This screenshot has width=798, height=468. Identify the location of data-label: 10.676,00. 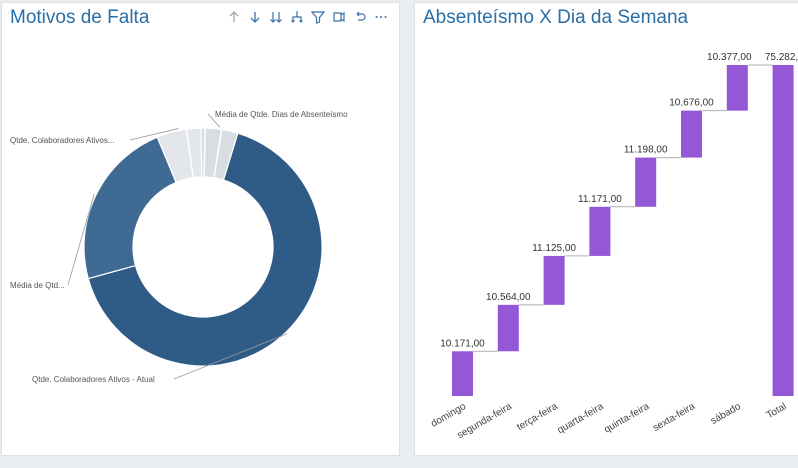
(691, 103).